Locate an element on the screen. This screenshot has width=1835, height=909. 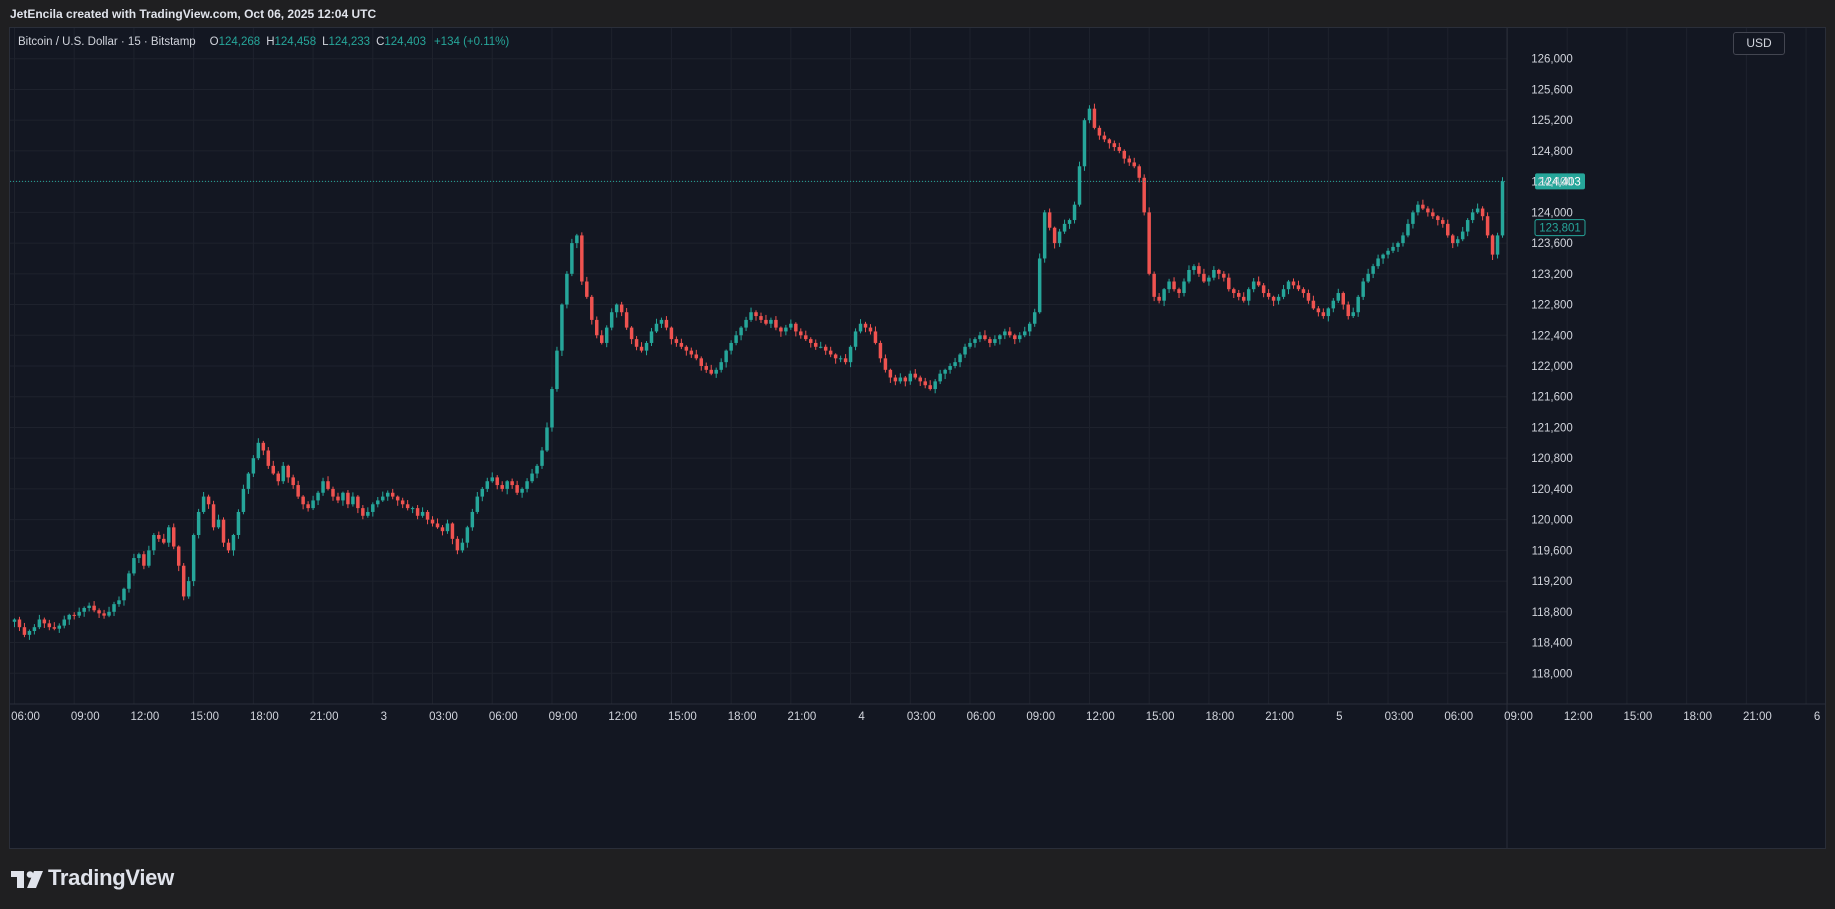
price-tick-label: 122,000 is located at coordinates (1552, 367).